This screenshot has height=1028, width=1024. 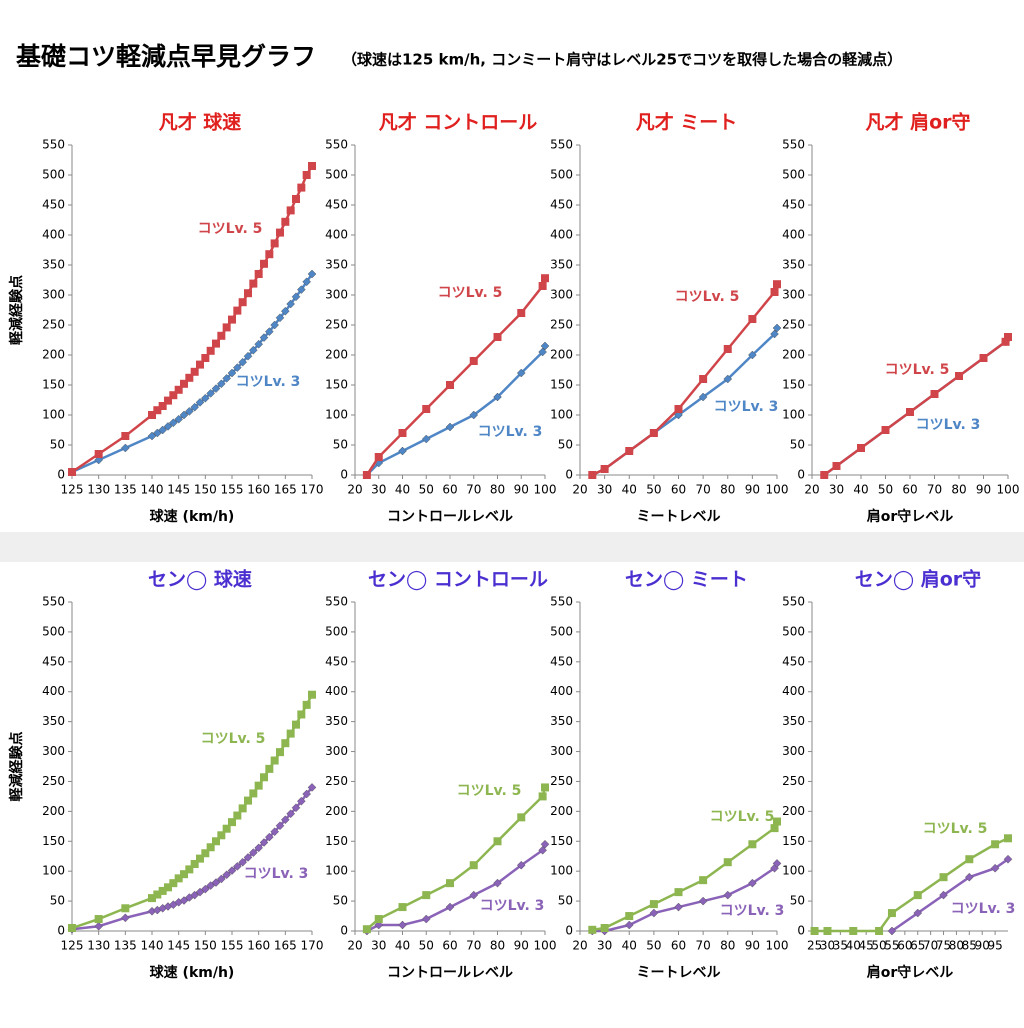 I want to click on x-tick-label: 125, so click(x=72, y=490).